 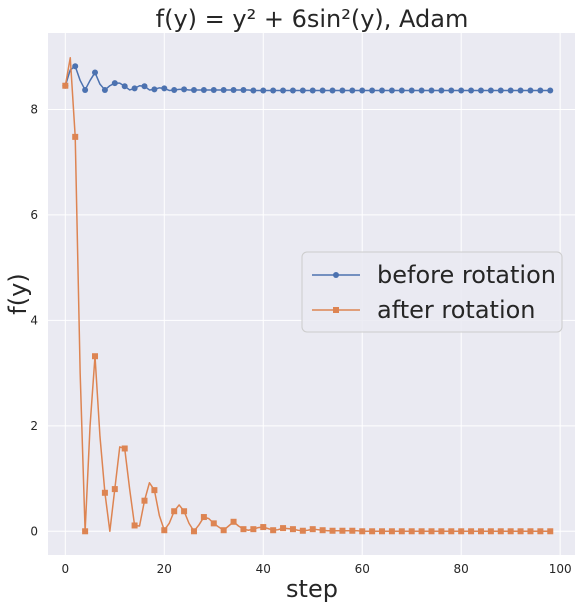 What do you see at coordinates (461, 569) in the screenshot?
I see `x-tick-label: 80` at bounding box center [461, 569].